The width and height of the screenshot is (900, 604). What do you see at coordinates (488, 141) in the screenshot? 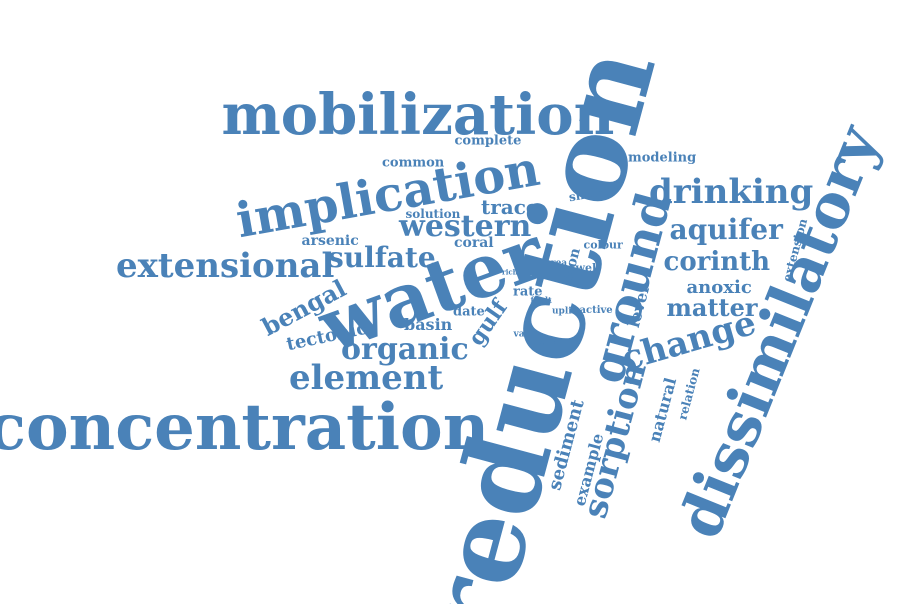
I see `word-complete: complete` at bounding box center [488, 141].